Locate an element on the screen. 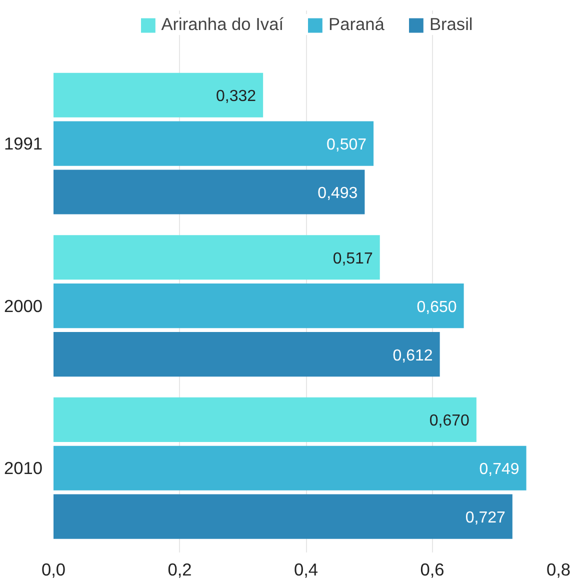 Image resolution: width=587 pixels, height=586 pixels. data-label: 0,493 is located at coordinates (338, 193).